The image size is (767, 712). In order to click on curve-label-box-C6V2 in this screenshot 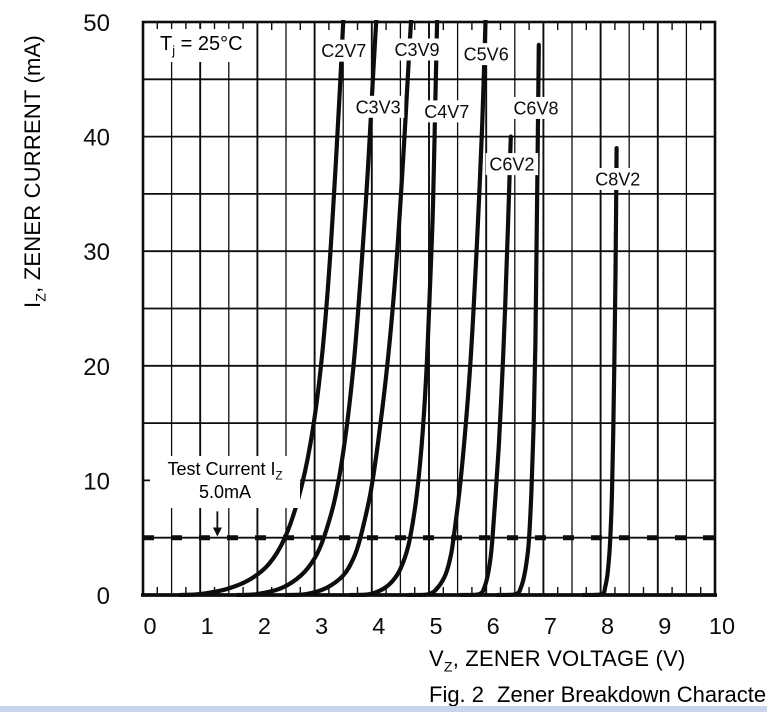, I will do `click(512, 164)`.